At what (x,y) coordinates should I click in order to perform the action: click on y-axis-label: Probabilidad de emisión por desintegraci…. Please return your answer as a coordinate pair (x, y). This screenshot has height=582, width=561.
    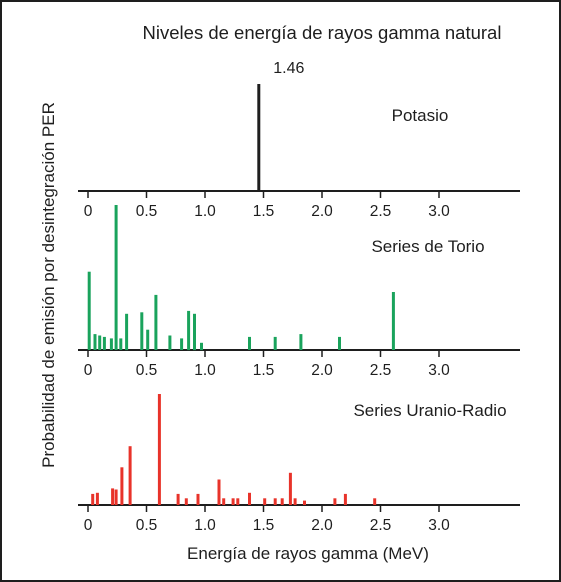
    Looking at the image, I should click on (48, 285).